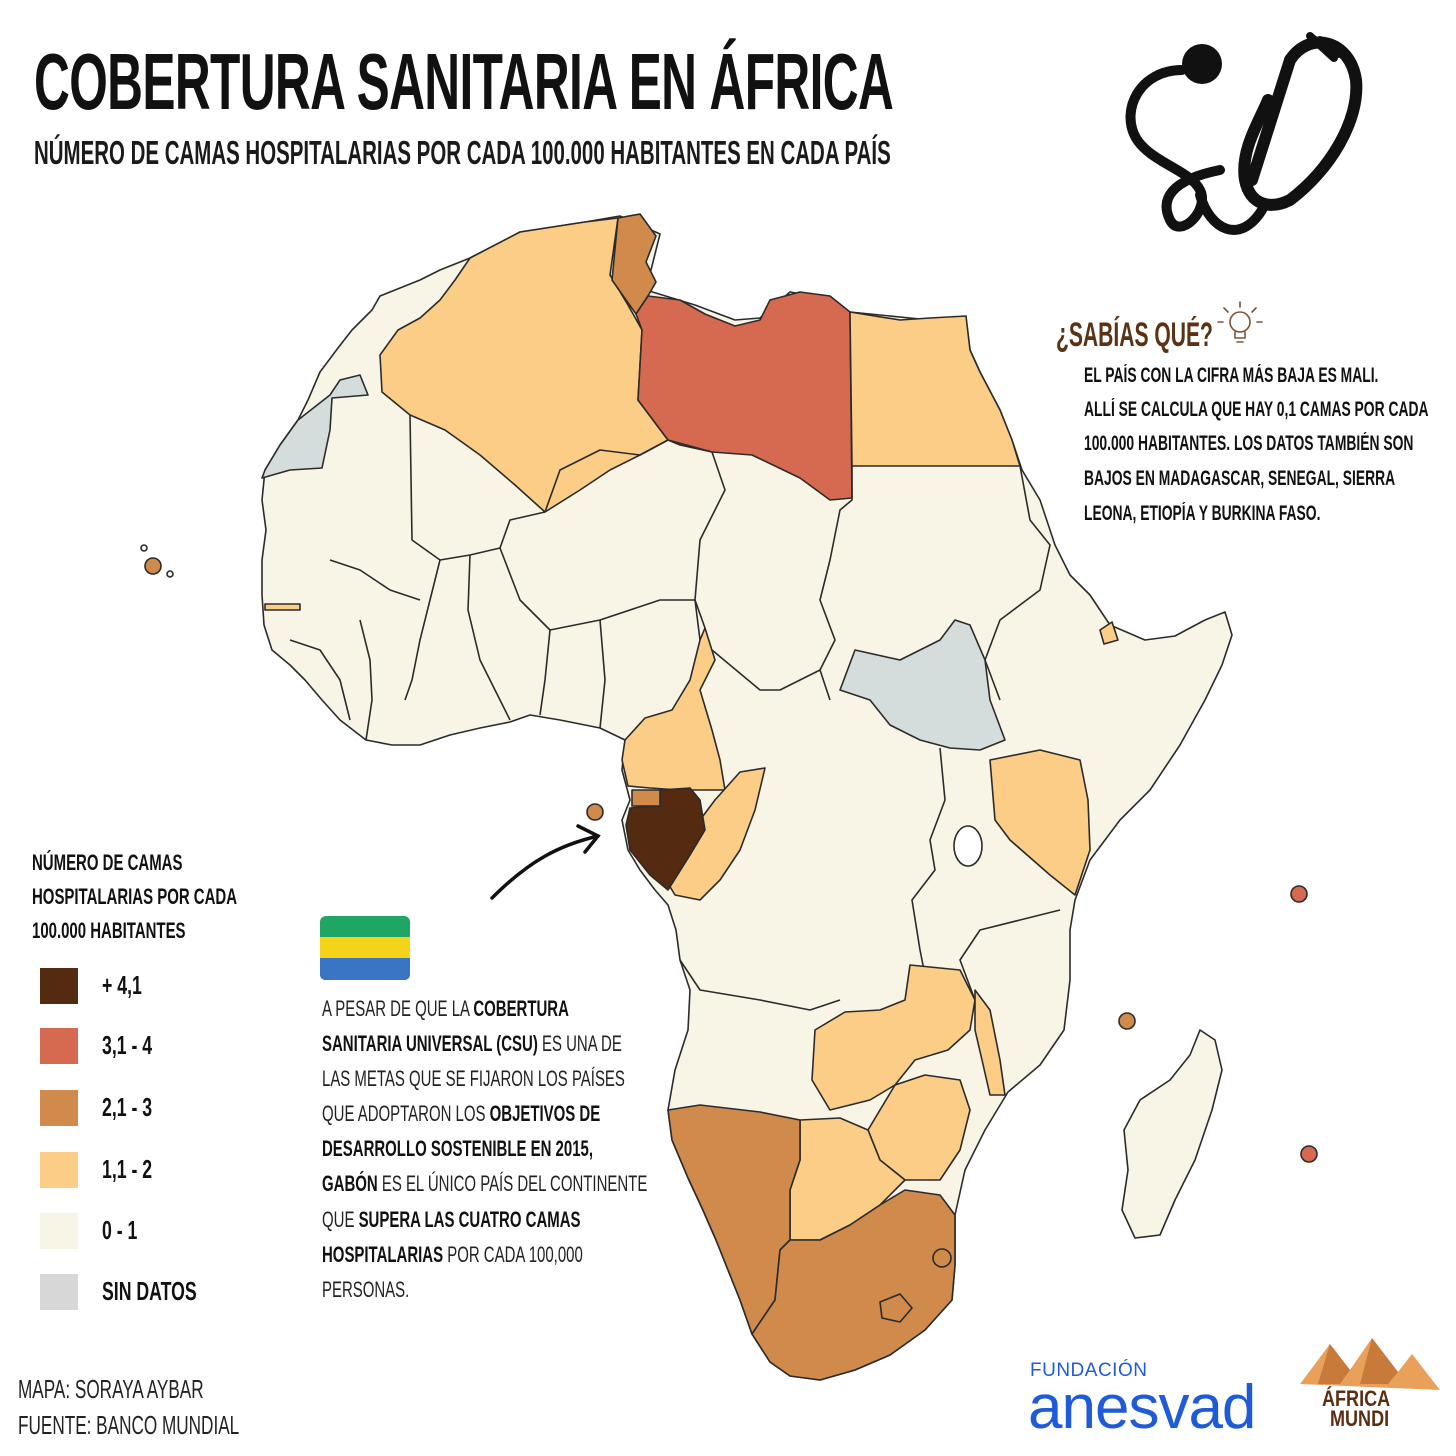  What do you see at coordinates (315, 426) in the screenshot?
I see `country-western-sahara` at bounding box center [315, 426].